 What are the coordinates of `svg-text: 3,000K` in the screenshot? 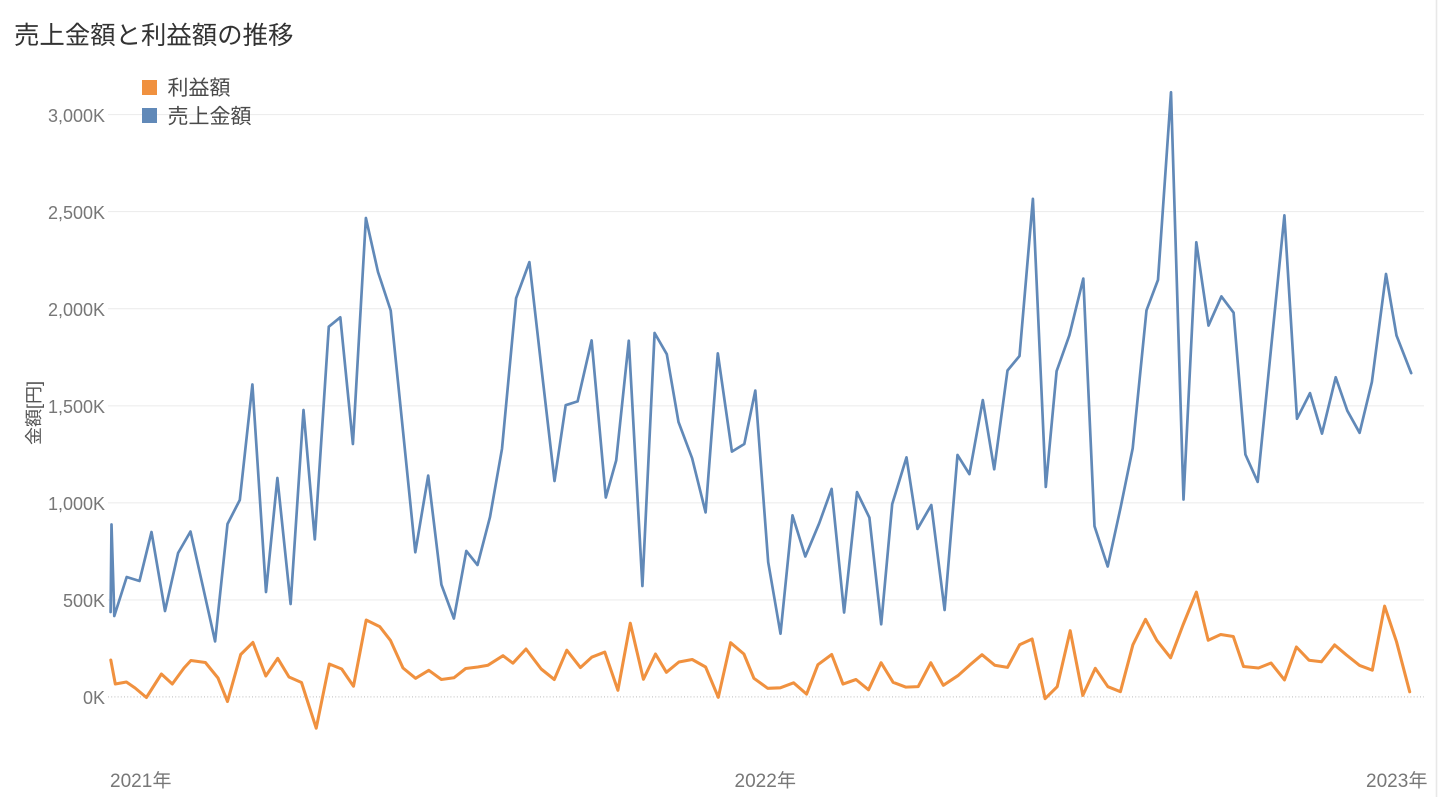 It's located at (76, 116).